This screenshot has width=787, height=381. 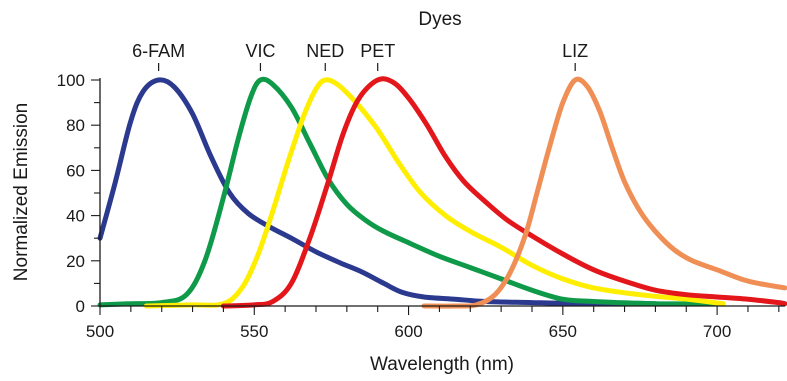 I want to click on dye-label-vic: VIC, so click(x=260, y=51).